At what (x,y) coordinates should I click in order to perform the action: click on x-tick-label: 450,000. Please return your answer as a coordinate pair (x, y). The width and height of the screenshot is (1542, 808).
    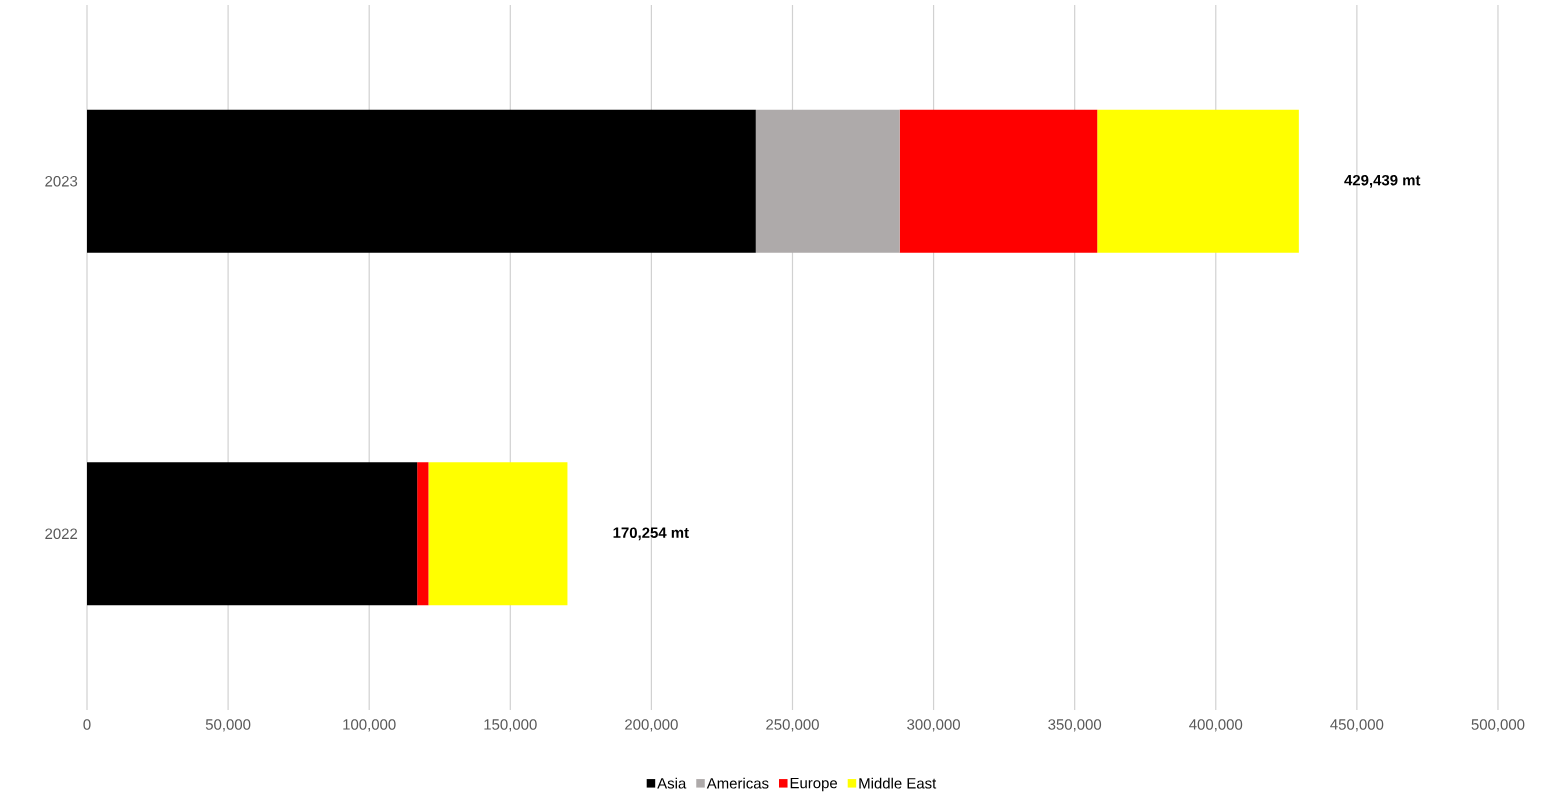
    Looking at the image, I should click on (1357, 725).